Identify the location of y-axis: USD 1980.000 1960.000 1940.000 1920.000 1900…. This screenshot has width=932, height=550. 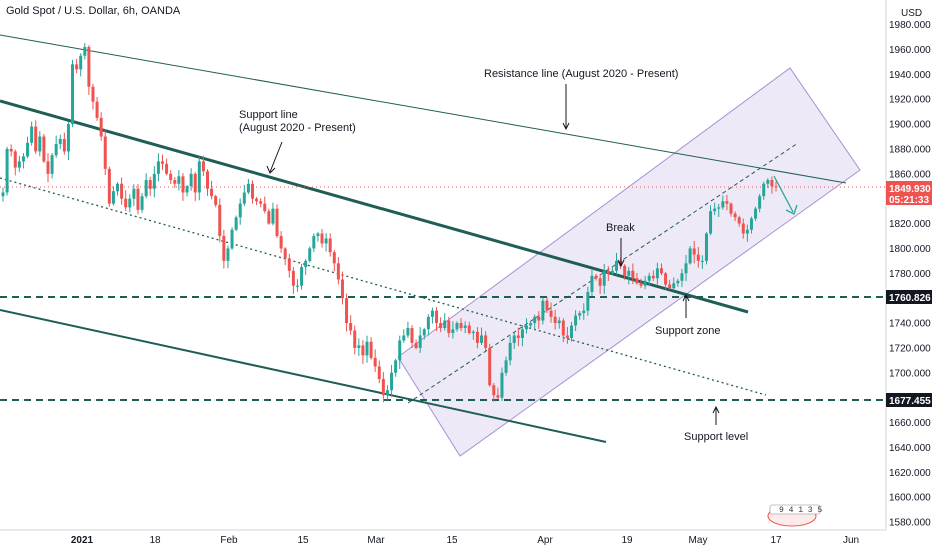
(908, 265).